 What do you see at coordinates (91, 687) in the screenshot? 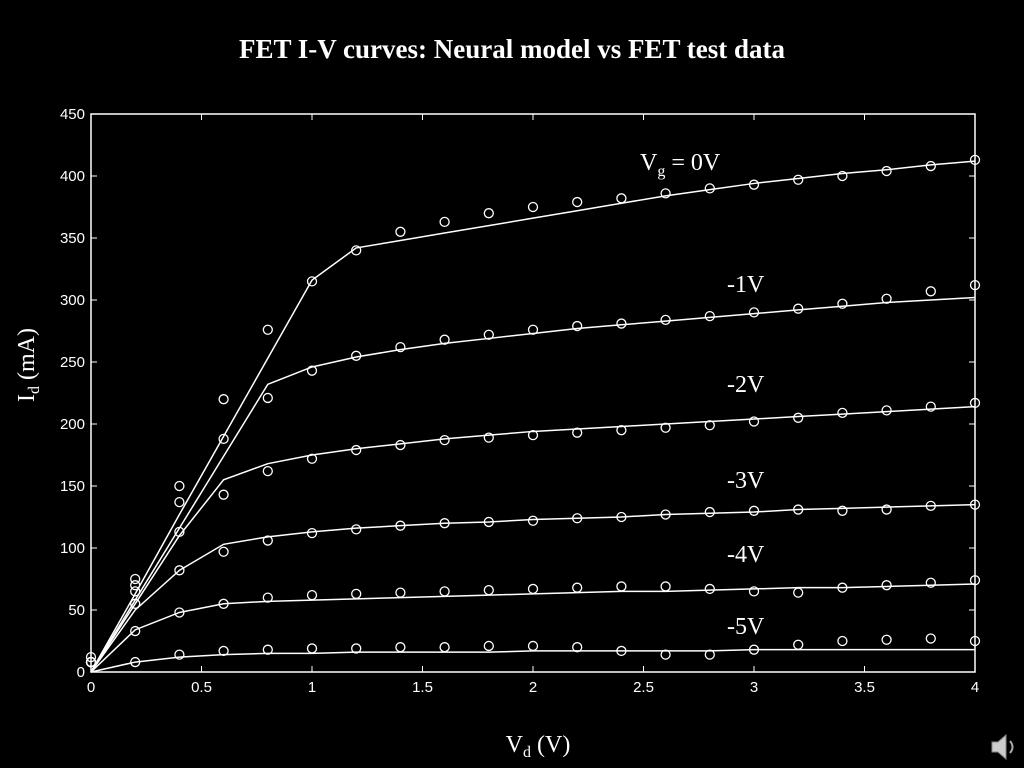
I see `x-tick-label: 0` at bounding box center [91, 687].